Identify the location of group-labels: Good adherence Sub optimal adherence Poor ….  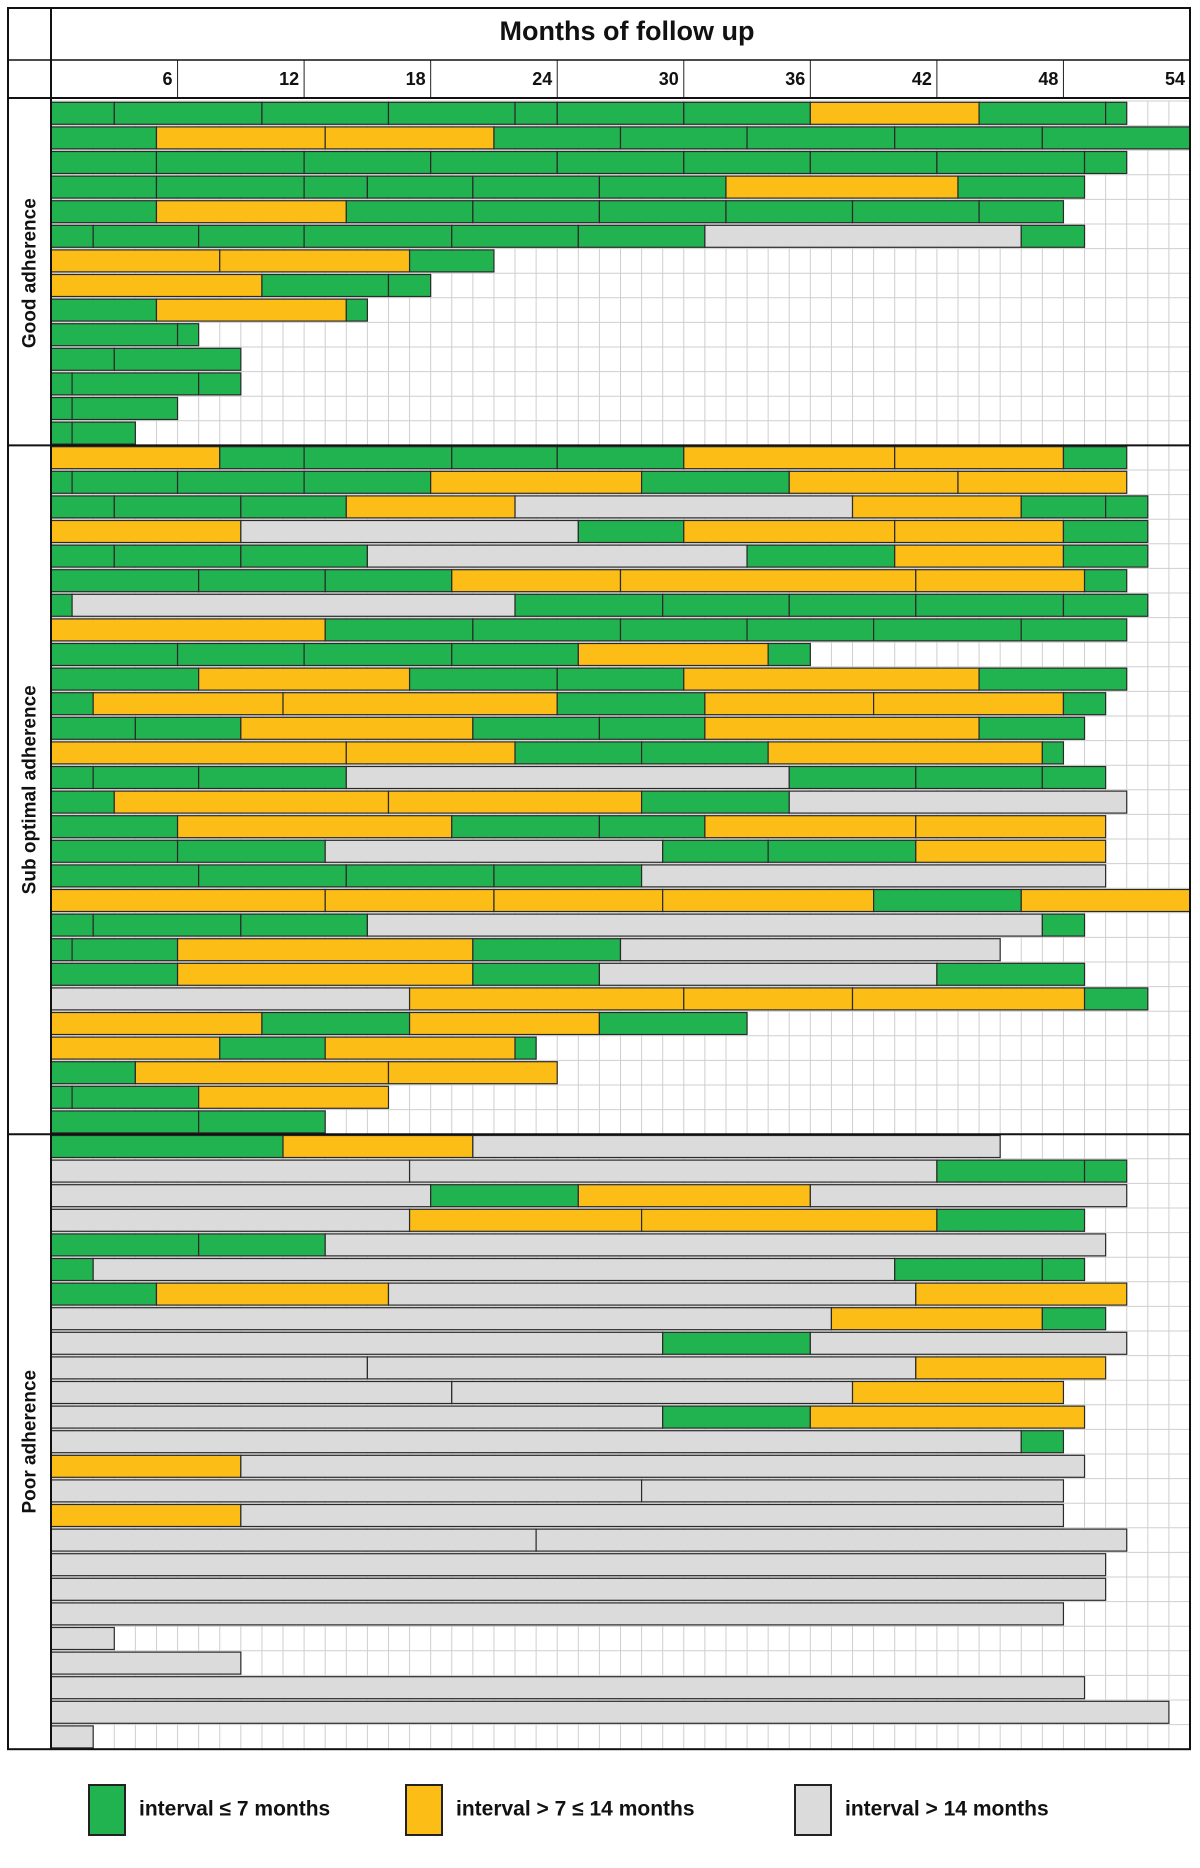
(30, 855).